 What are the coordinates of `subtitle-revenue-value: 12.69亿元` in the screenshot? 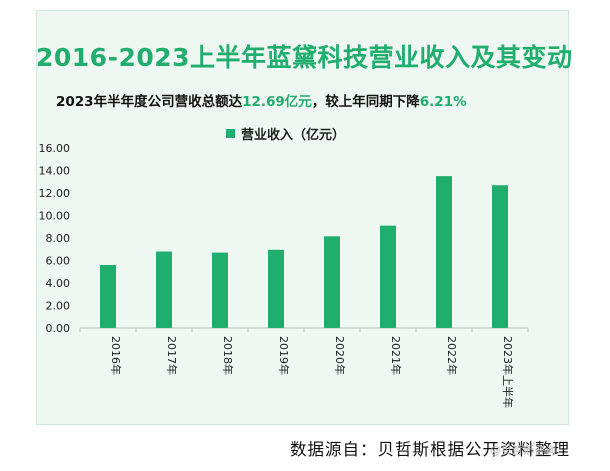 It's located at (277, 102).